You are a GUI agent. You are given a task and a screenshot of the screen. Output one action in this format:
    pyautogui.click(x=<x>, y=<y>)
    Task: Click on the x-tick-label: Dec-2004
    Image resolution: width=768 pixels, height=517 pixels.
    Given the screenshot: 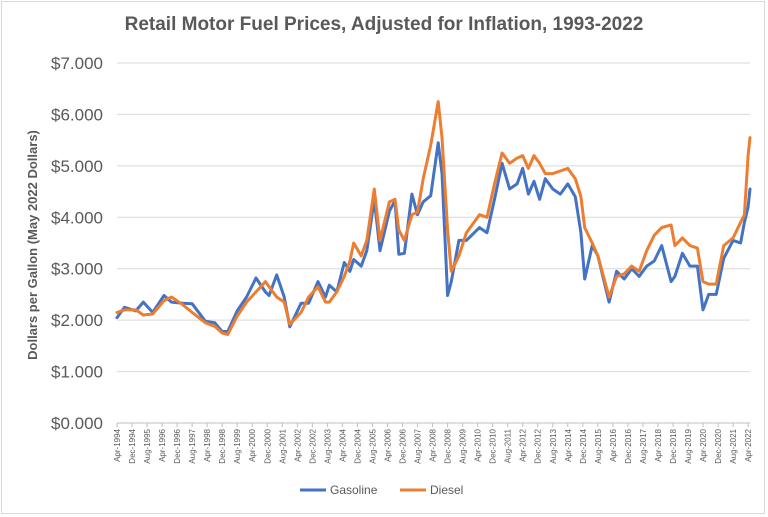 What is the action you would take?
    pyautogui.click(x=357, y=445)
    